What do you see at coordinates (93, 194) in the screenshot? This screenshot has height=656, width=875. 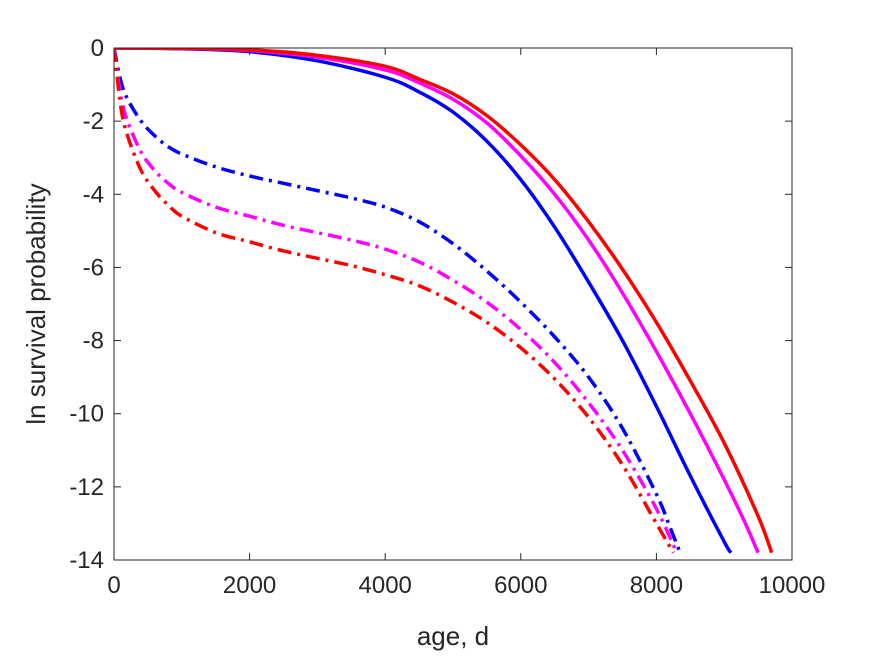 I see `y-tick-label: -4` at bounding box center [93, 194].